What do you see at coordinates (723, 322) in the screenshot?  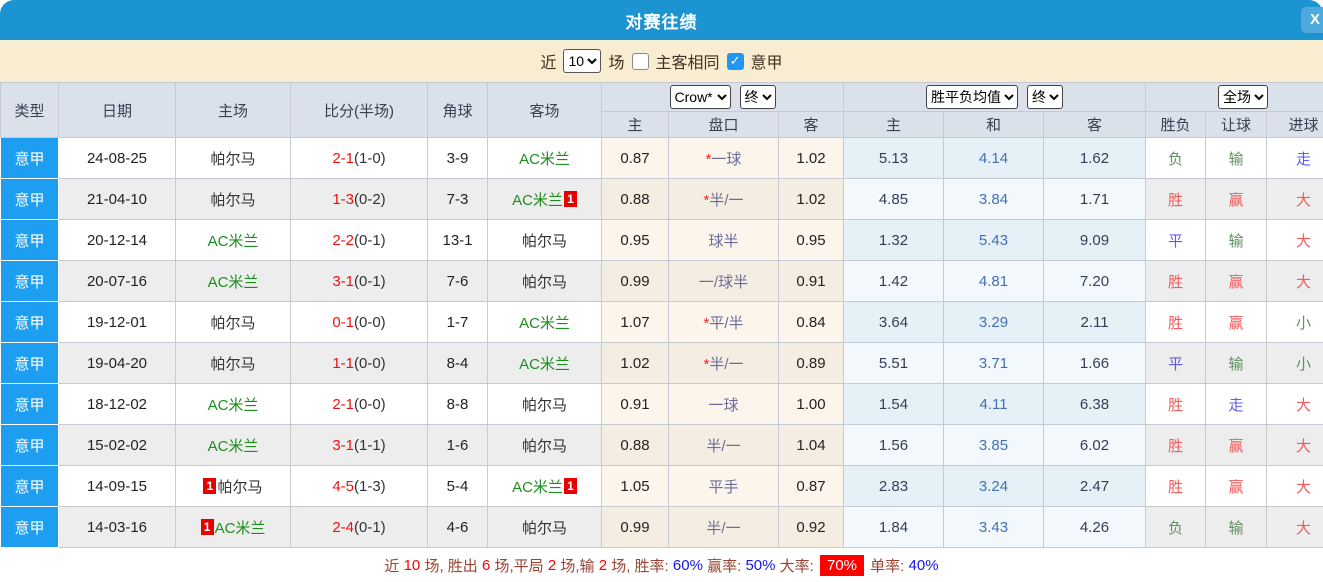 I see `handicap-cell: *平/半` at bounding box center [723, 322].